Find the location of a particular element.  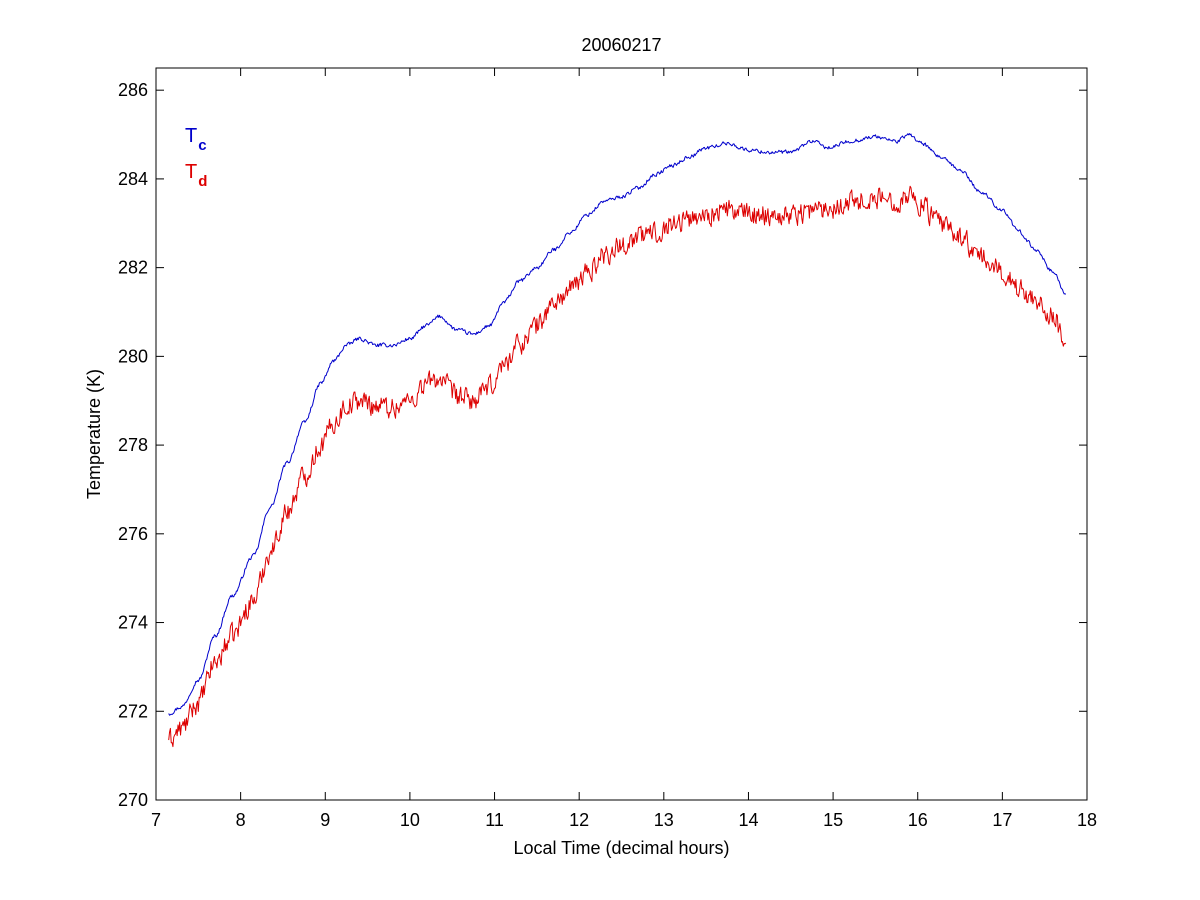

x-tick-label: 15 is located at coordinates (833, 820).